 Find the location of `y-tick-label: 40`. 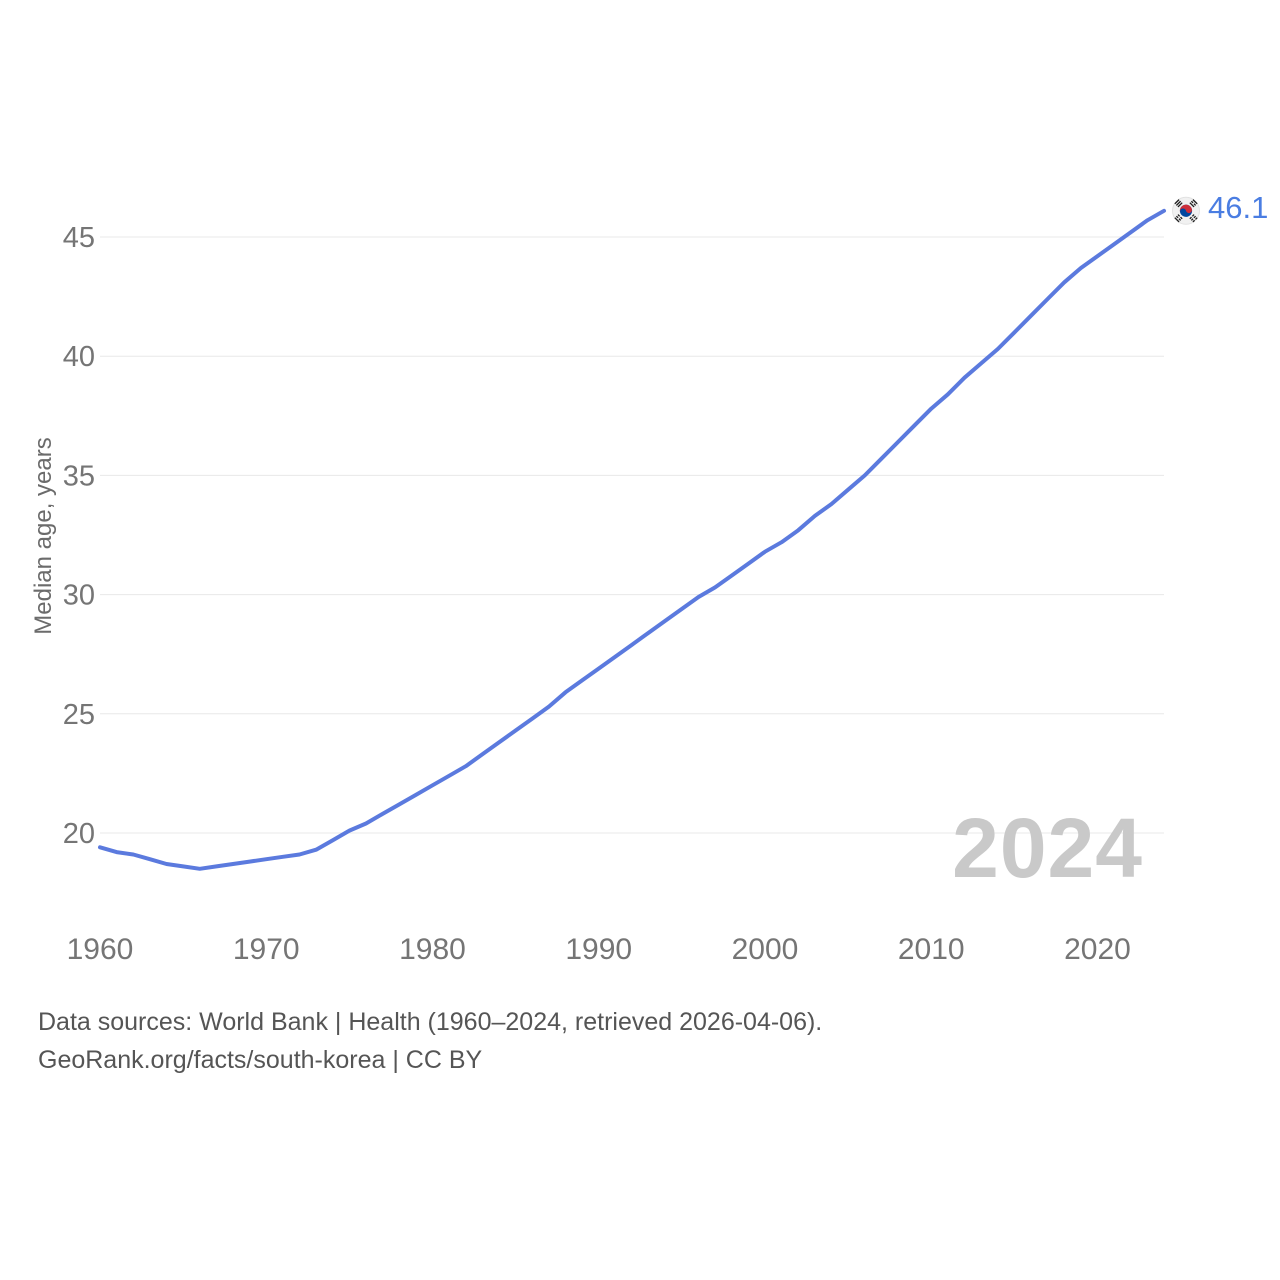

y-tick-label: 40 is located at coordinates (79, 357).